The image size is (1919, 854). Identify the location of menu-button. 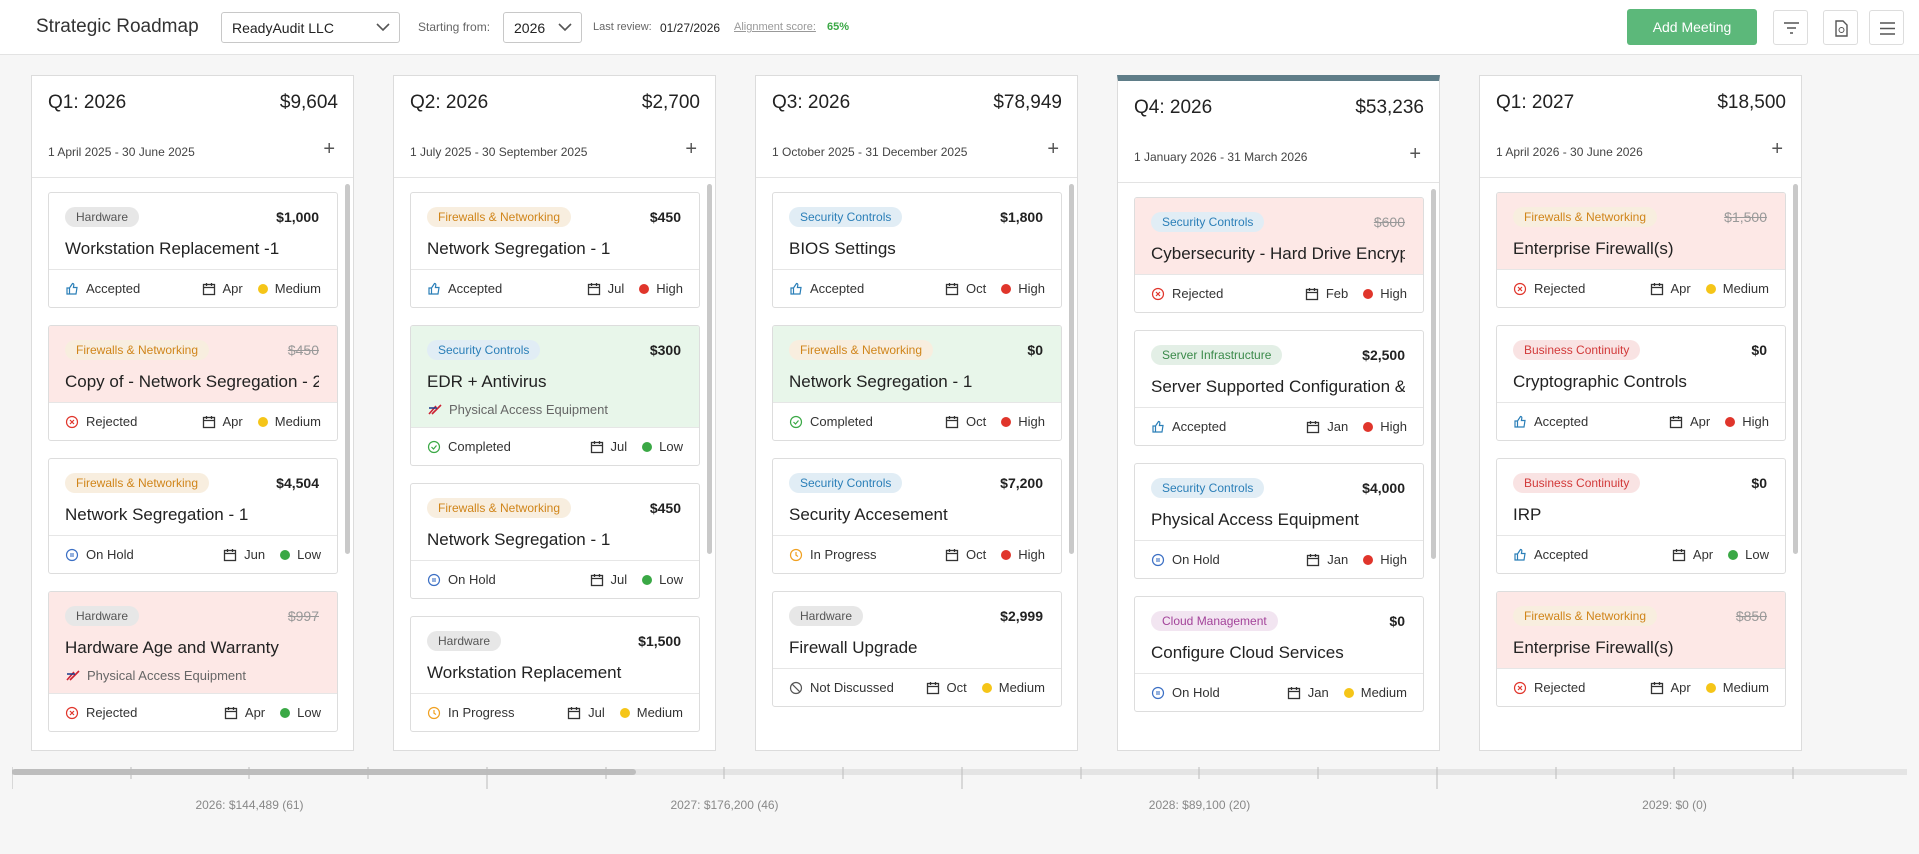
(1886, 27).